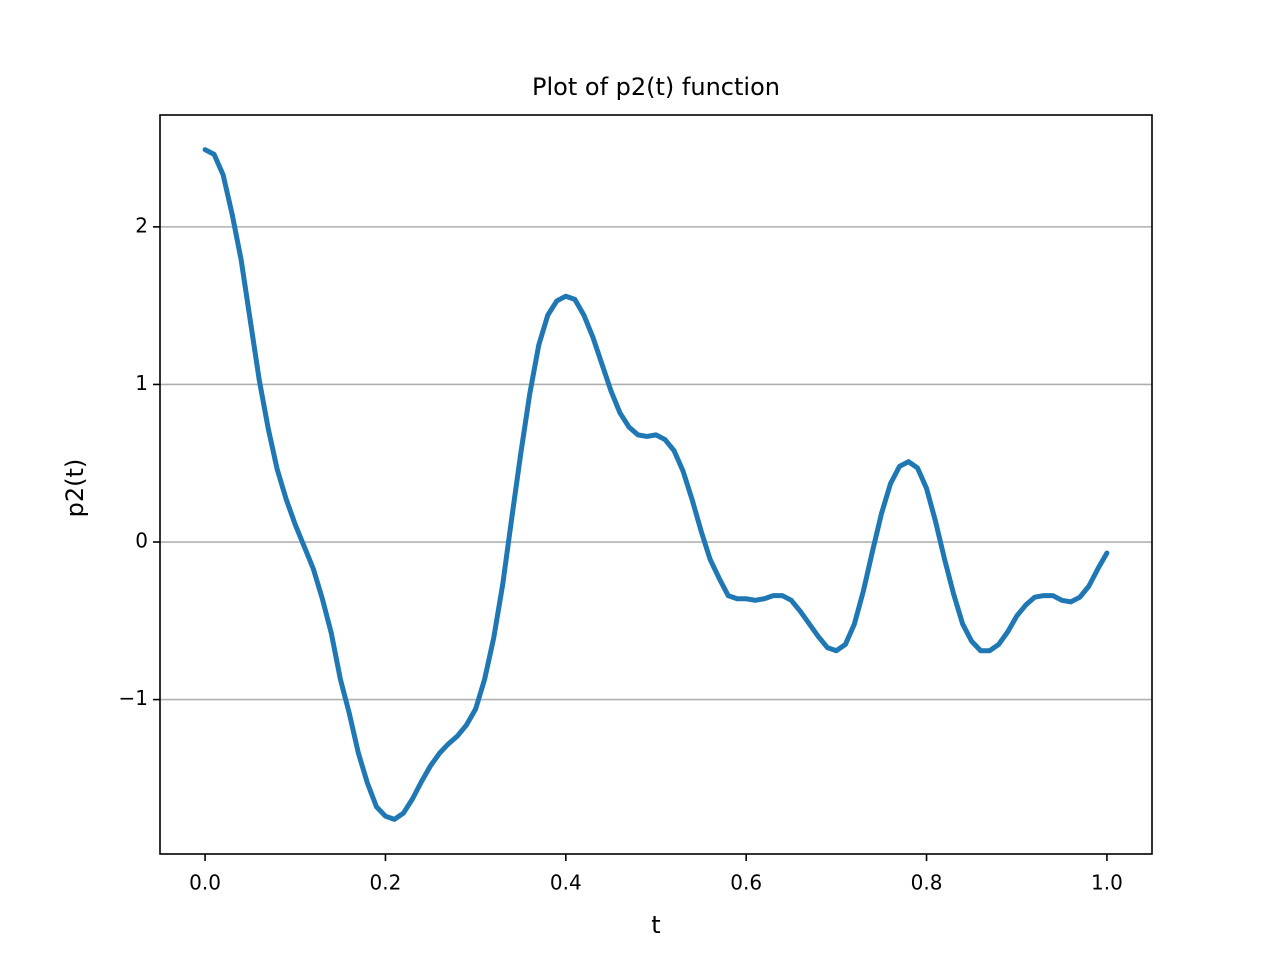 This screenshot has width=1280, height=960. What do you see at coordinates (386, 883) in the screenshot?
I see `x-tick-label: 0.2` at bounding box center [386, 883].